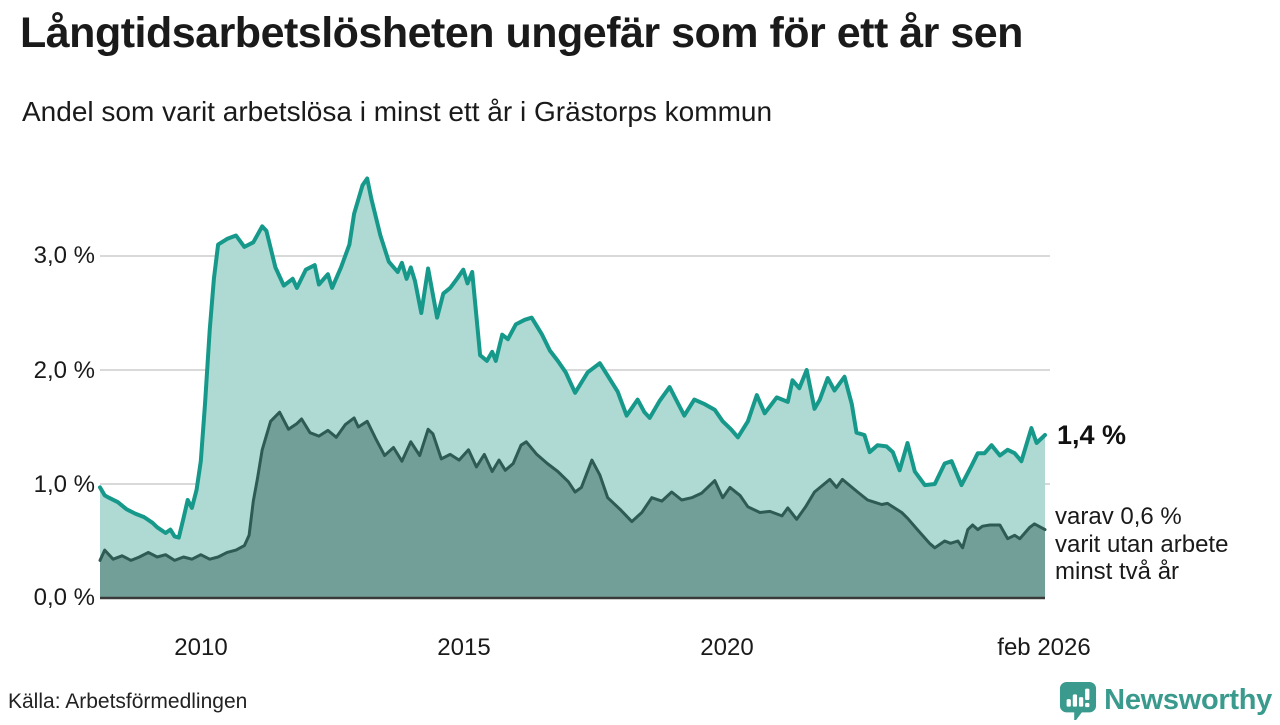 The width and height of the screenshot is (1280, 725). Describe the element at coordinates (727, 647) in the screenshot. I see `x-tick-2020: 2020` at that location.